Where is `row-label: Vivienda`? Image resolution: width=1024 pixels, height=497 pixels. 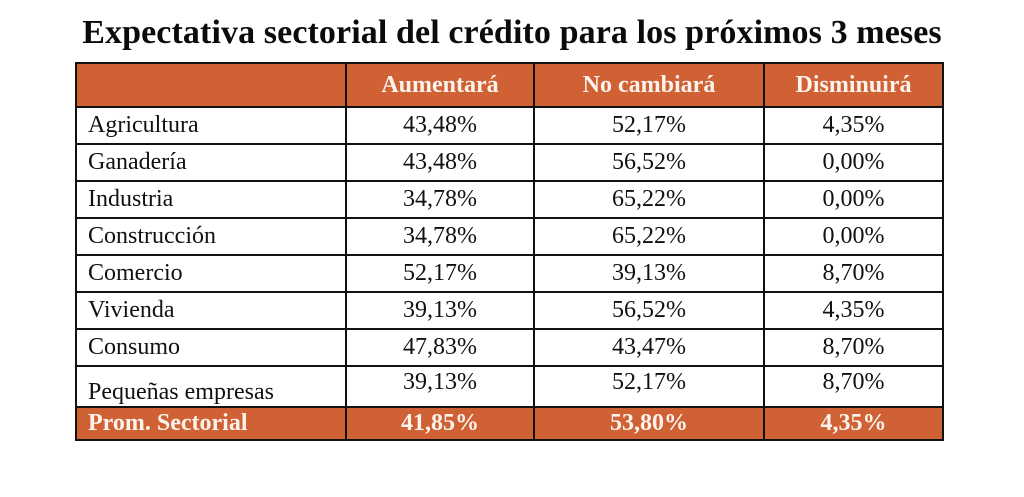 row-label: Vivienda is located at coordinates (211, 310).